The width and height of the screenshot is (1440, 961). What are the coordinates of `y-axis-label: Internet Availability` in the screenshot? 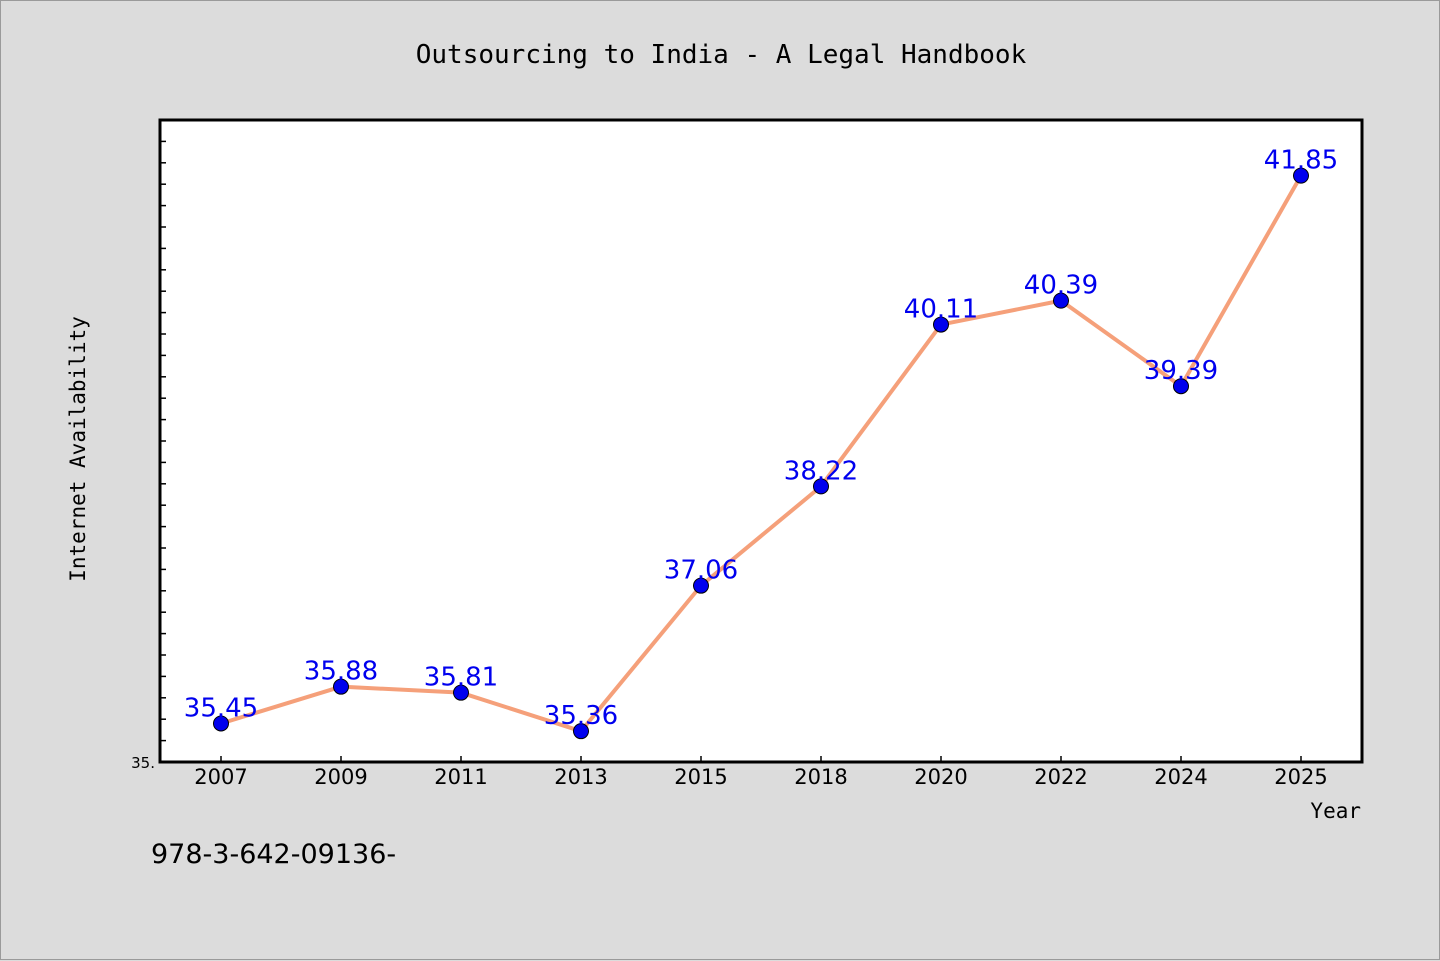 It's located at (78, 449).